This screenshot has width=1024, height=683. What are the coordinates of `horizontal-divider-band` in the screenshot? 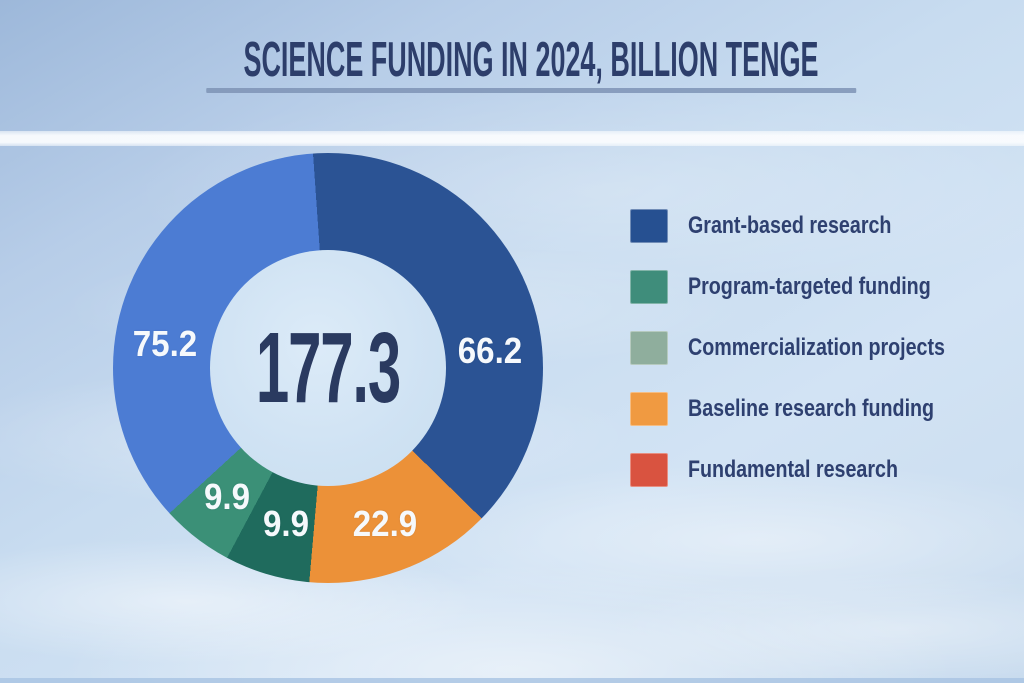 It's located at (512, 138).